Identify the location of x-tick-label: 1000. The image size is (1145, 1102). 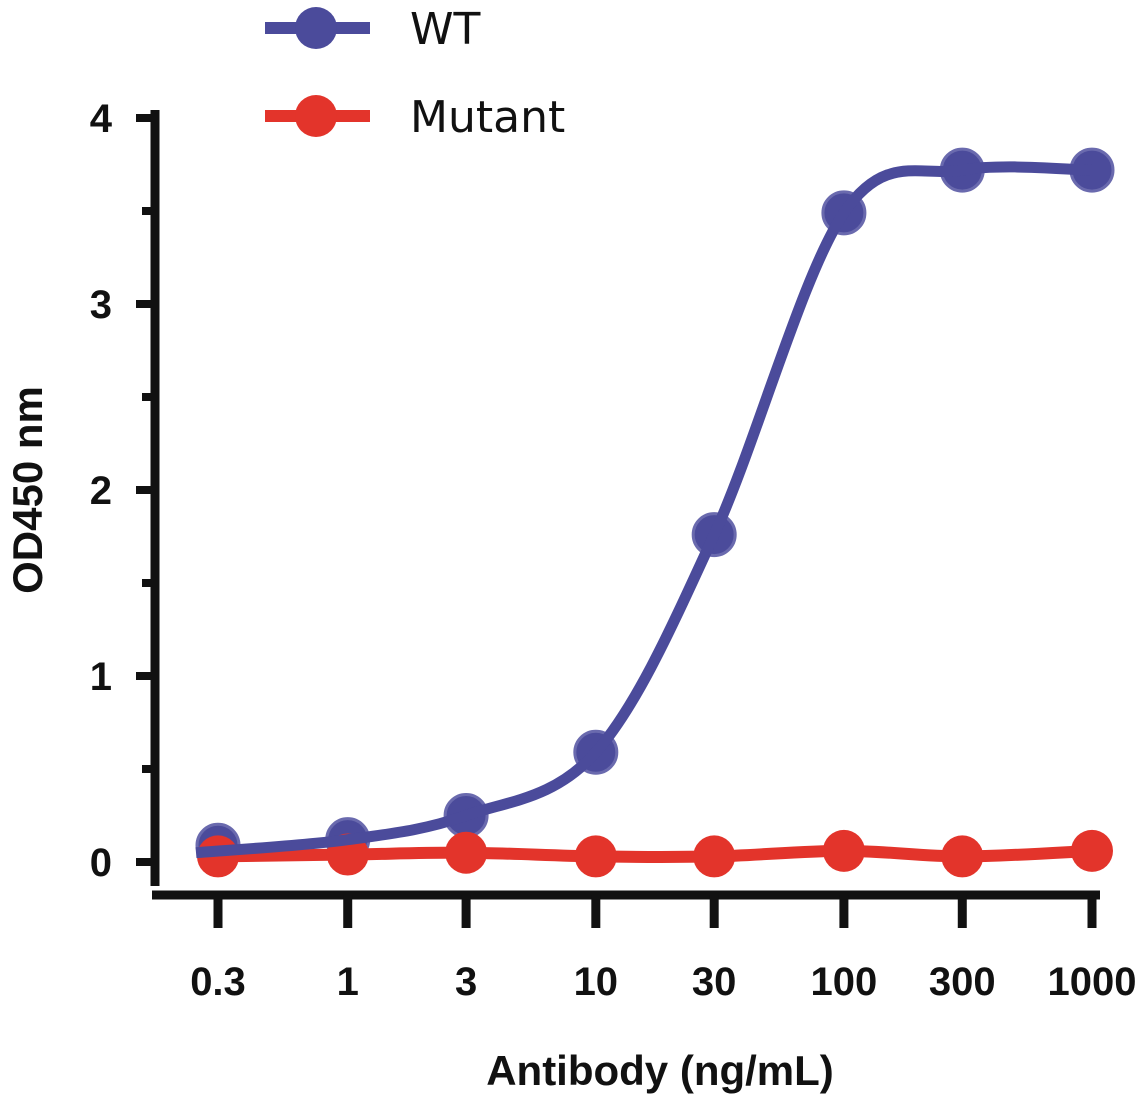
(1092, 982).